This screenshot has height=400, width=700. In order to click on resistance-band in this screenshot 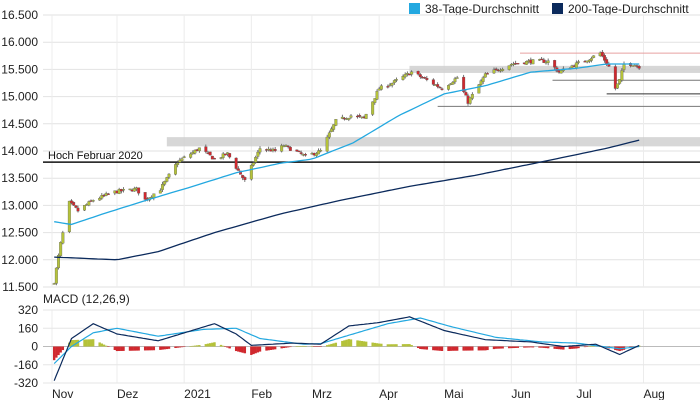, I will do `click(433, 142)`.